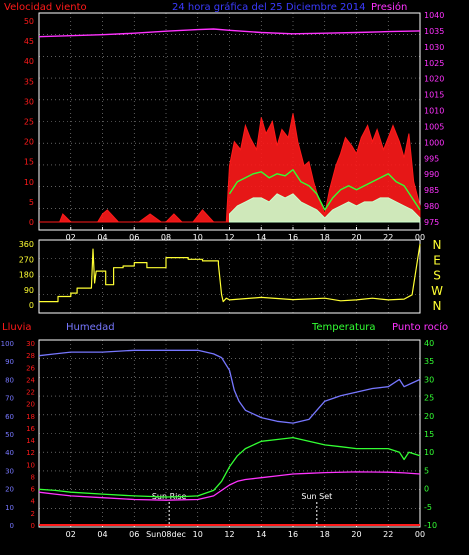 Image resolution: width=469 pixels, height=555 pixels. I want to click on wind-avg-series, so click(324, 189).